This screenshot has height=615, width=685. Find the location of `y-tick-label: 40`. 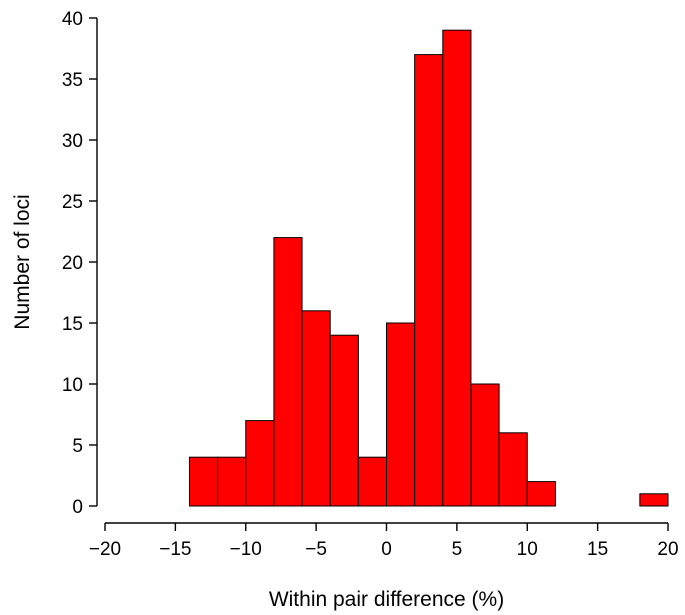

y-tick-label: 40 is located at coordinates (72, 19).